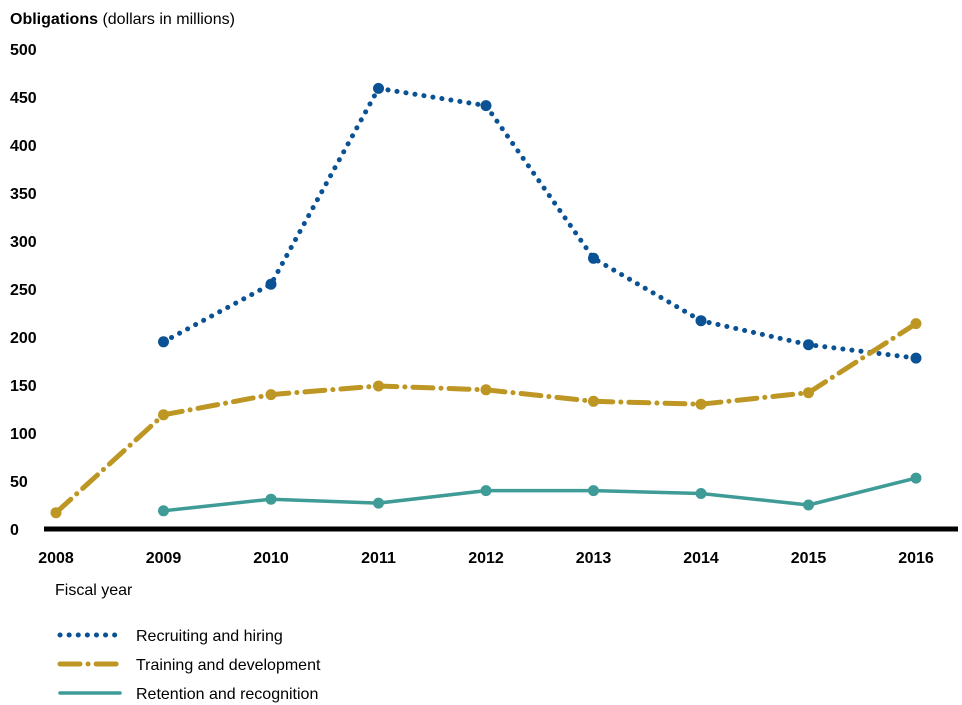 This screenshot has height=705, width=962. What do you see at coordinates (56, 558) in the screenshot?
I see `x-tick-label: 2008` at bounding box center [56, 558].